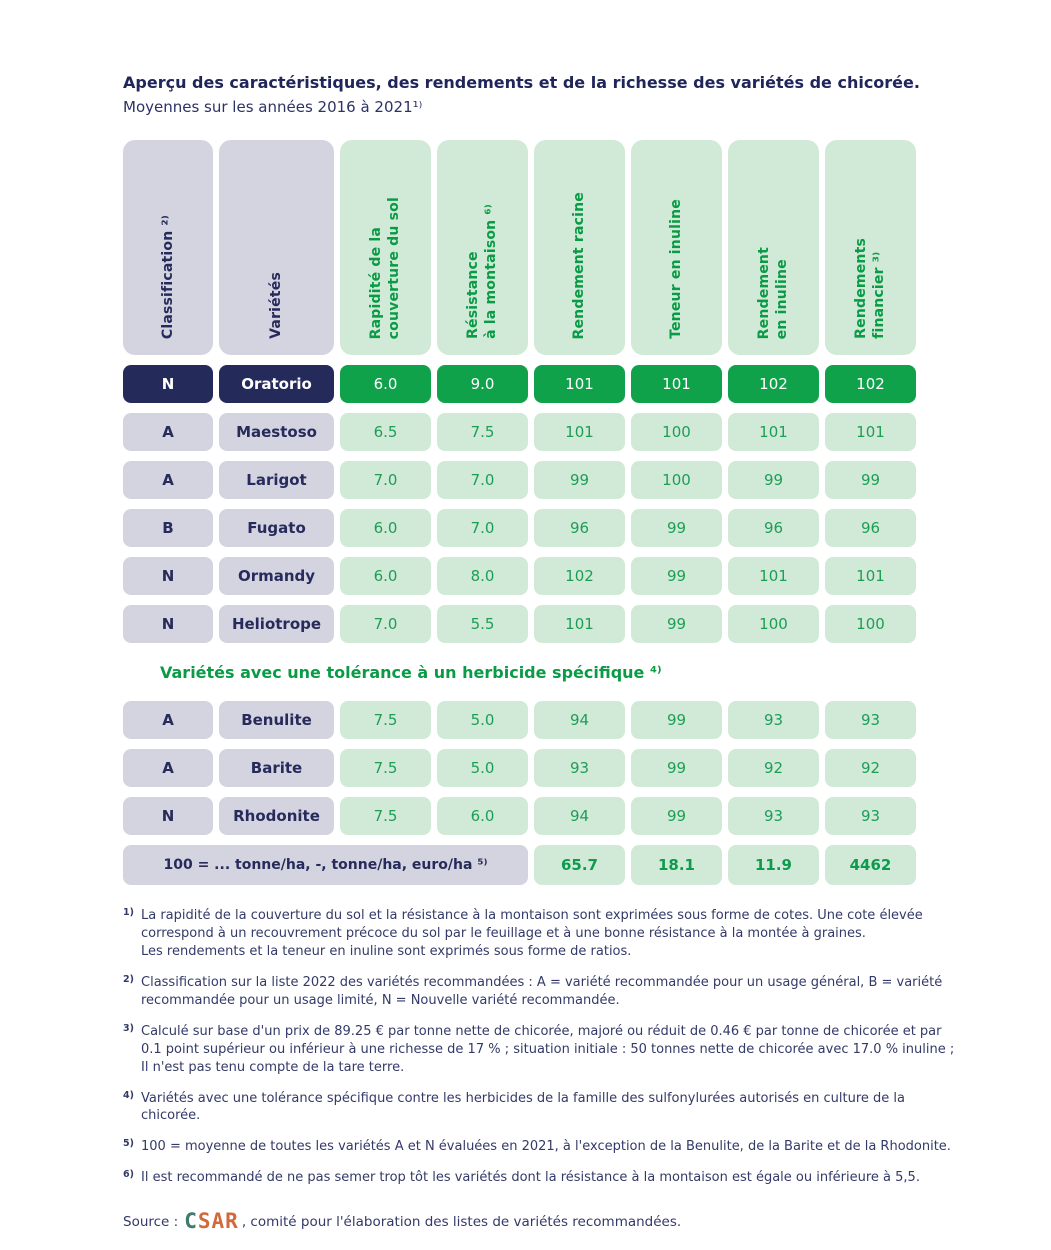 The width and height of the screenshot is (1051, 1250). What do you see at coordinates (276, 816) in the screenshot?
I see `variety-cell: Rhodonite` at bounding box center [276, 816].